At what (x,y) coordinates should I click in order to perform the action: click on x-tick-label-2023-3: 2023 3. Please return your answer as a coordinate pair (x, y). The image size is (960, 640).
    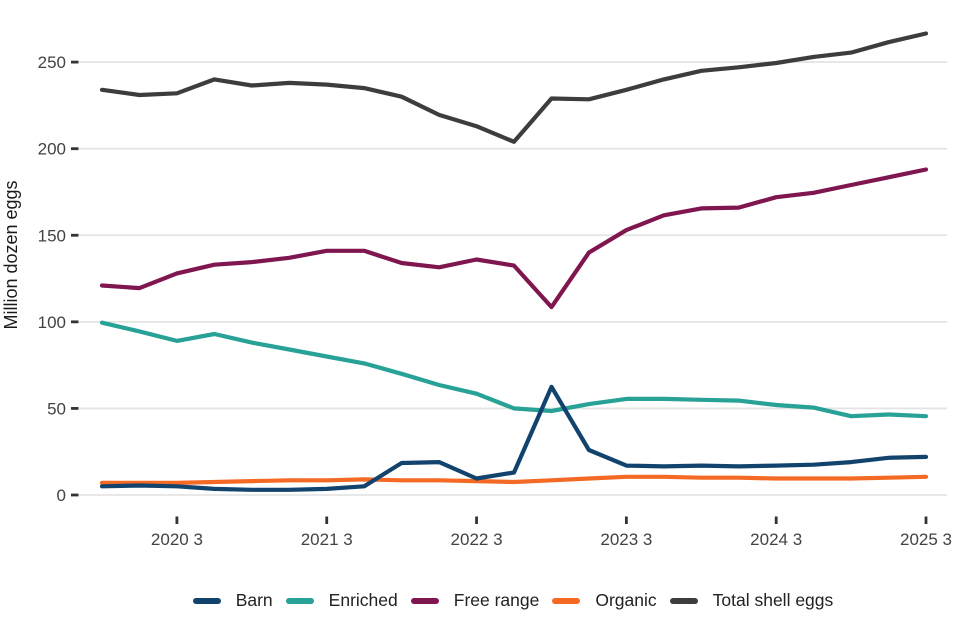
    Looking at the image, I should click on (626, 539).